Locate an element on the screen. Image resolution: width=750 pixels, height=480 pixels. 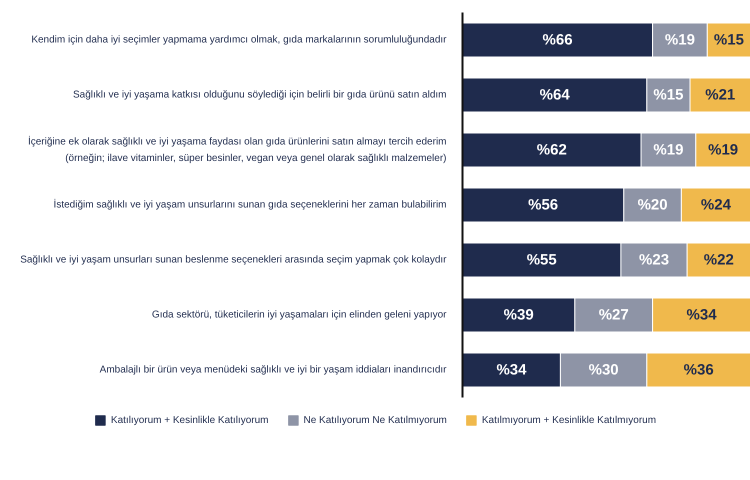
legend-label: Ne Katılıyorum Ne Katılmıyorum is located at coordinates (375, 420).